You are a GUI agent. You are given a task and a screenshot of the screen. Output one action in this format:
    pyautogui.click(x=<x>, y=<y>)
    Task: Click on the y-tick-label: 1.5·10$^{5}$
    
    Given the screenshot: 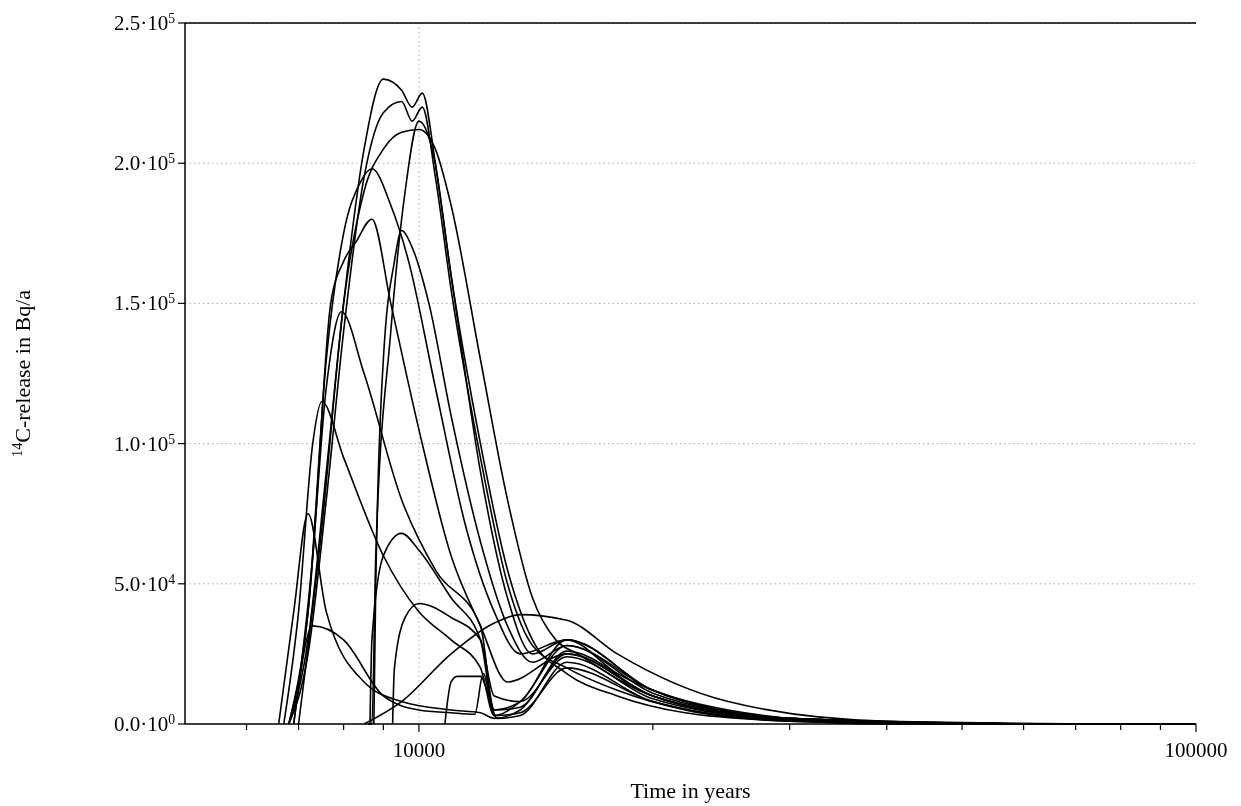 What is the action you would take?
    pyautogui.click(x=144, y=303)
    